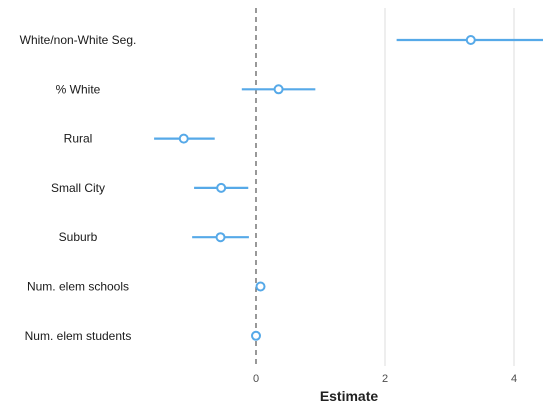 The image size is (543, 405). Describe the element at coordinates (278, 89) in the screenshot. I see `estimate-point-white` at that location.